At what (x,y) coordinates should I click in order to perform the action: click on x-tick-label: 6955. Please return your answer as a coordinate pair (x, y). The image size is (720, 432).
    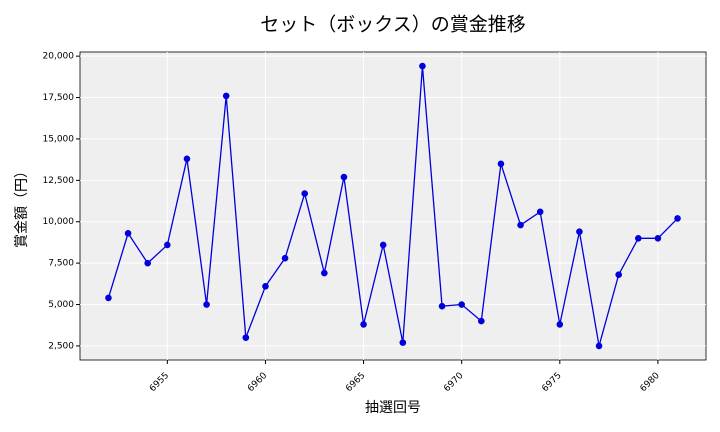
    Looking at the image, I should click on (159, 382).